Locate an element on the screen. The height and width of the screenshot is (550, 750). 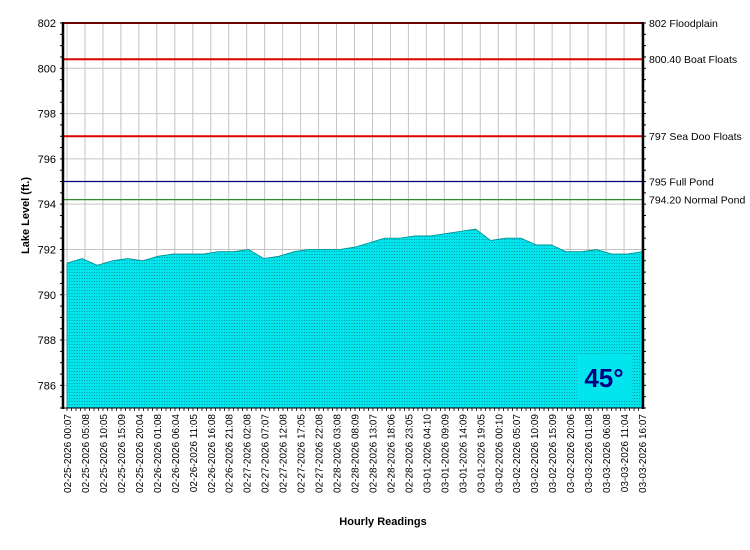
x-tick-label: 03-01-2026 09:09 is located at coordinates (445, 453).